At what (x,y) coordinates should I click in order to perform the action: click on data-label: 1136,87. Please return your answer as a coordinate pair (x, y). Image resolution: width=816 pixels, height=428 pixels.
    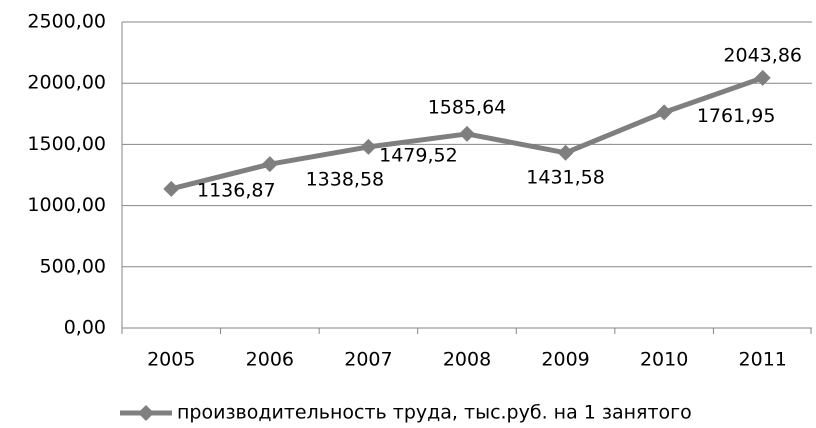
    Looking at the image, I should click on (236, 190).